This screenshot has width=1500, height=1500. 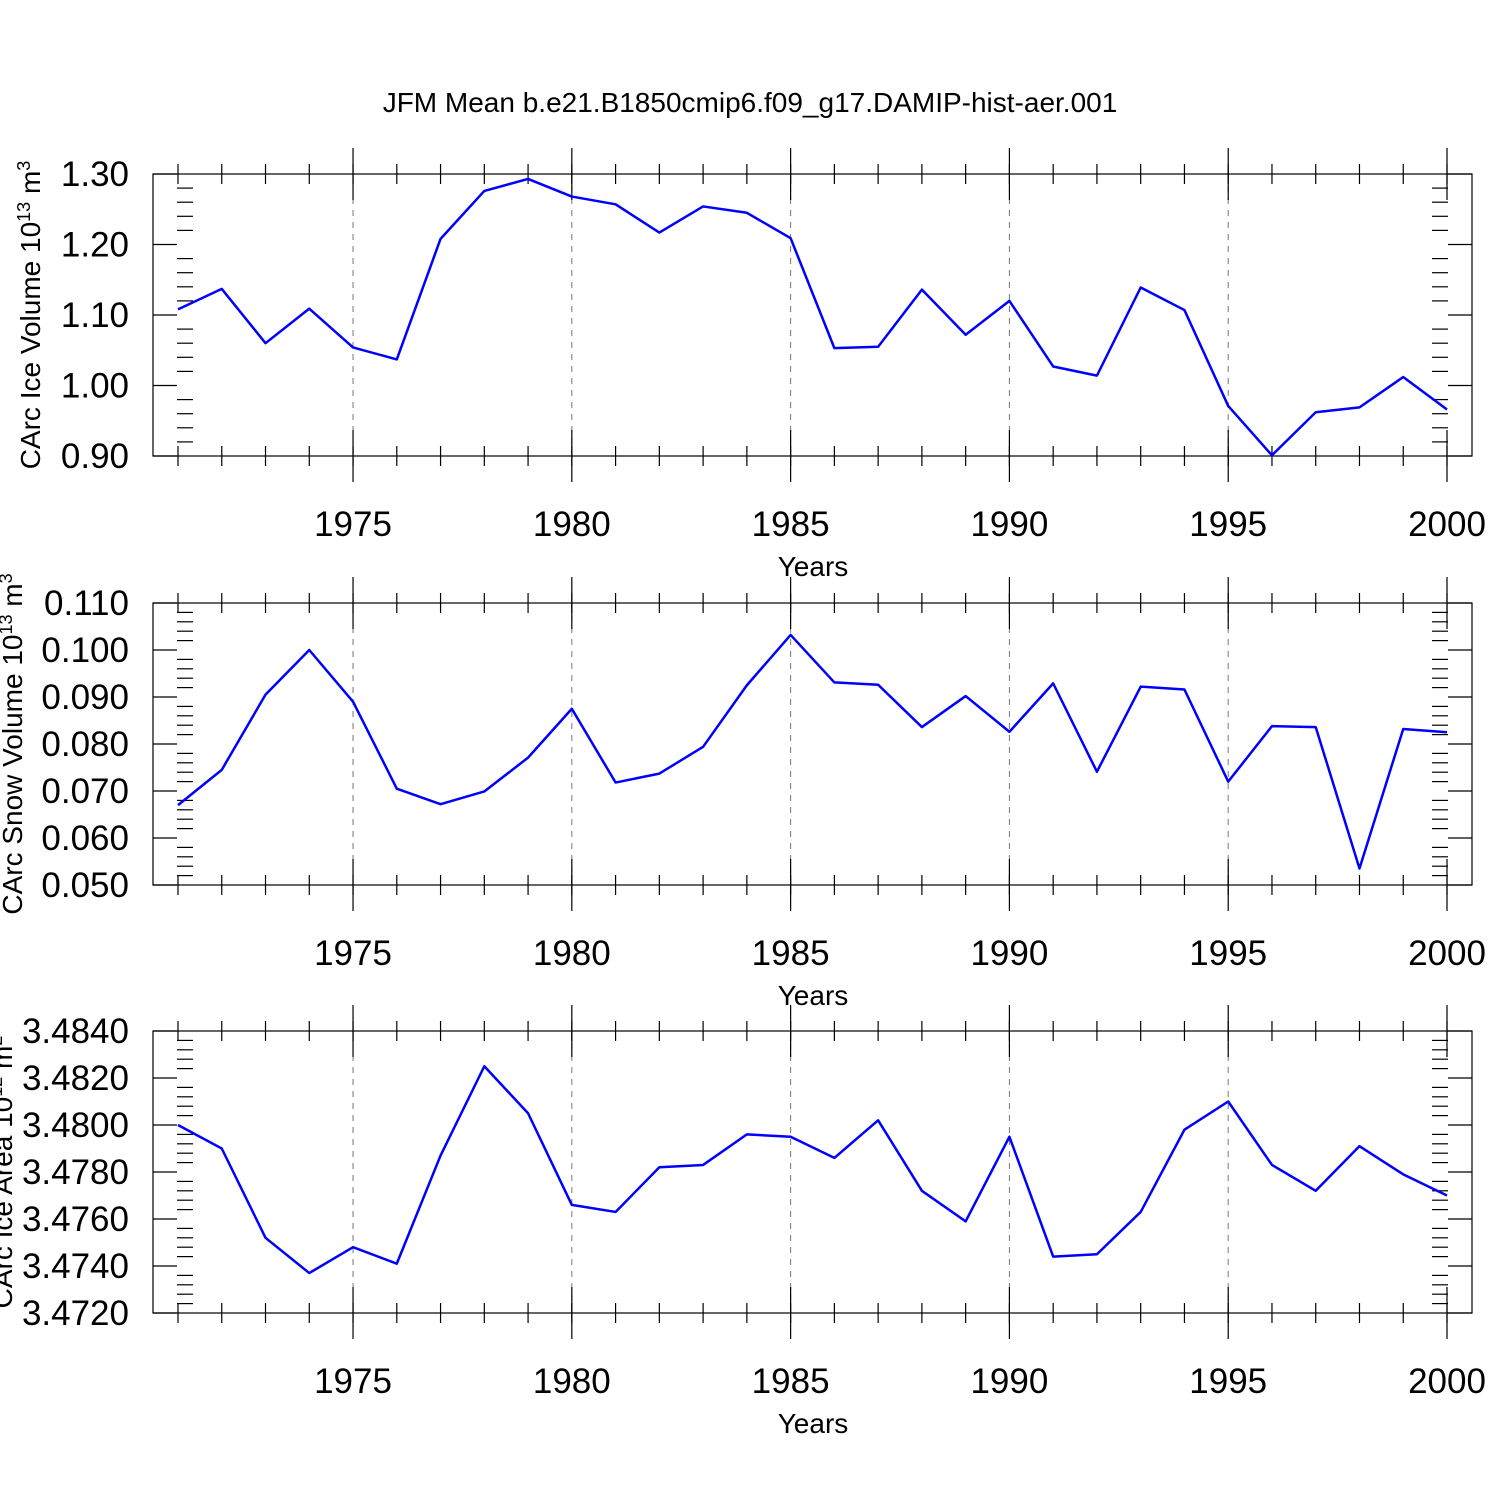 What do you see at coordinates (85, 744) in the screenshot?
I see `y-tick-label: 0.080` at bounding box center [85, 744].